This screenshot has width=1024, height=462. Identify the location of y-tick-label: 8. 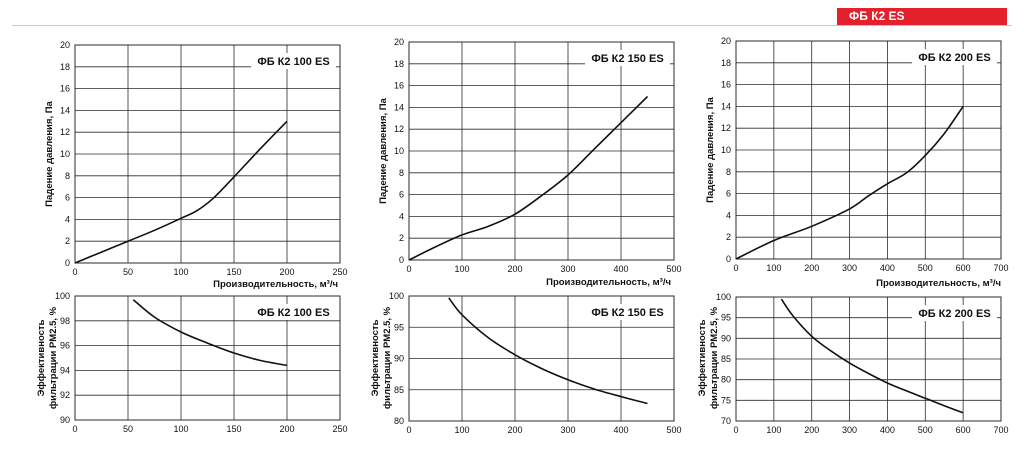
(67, 176).